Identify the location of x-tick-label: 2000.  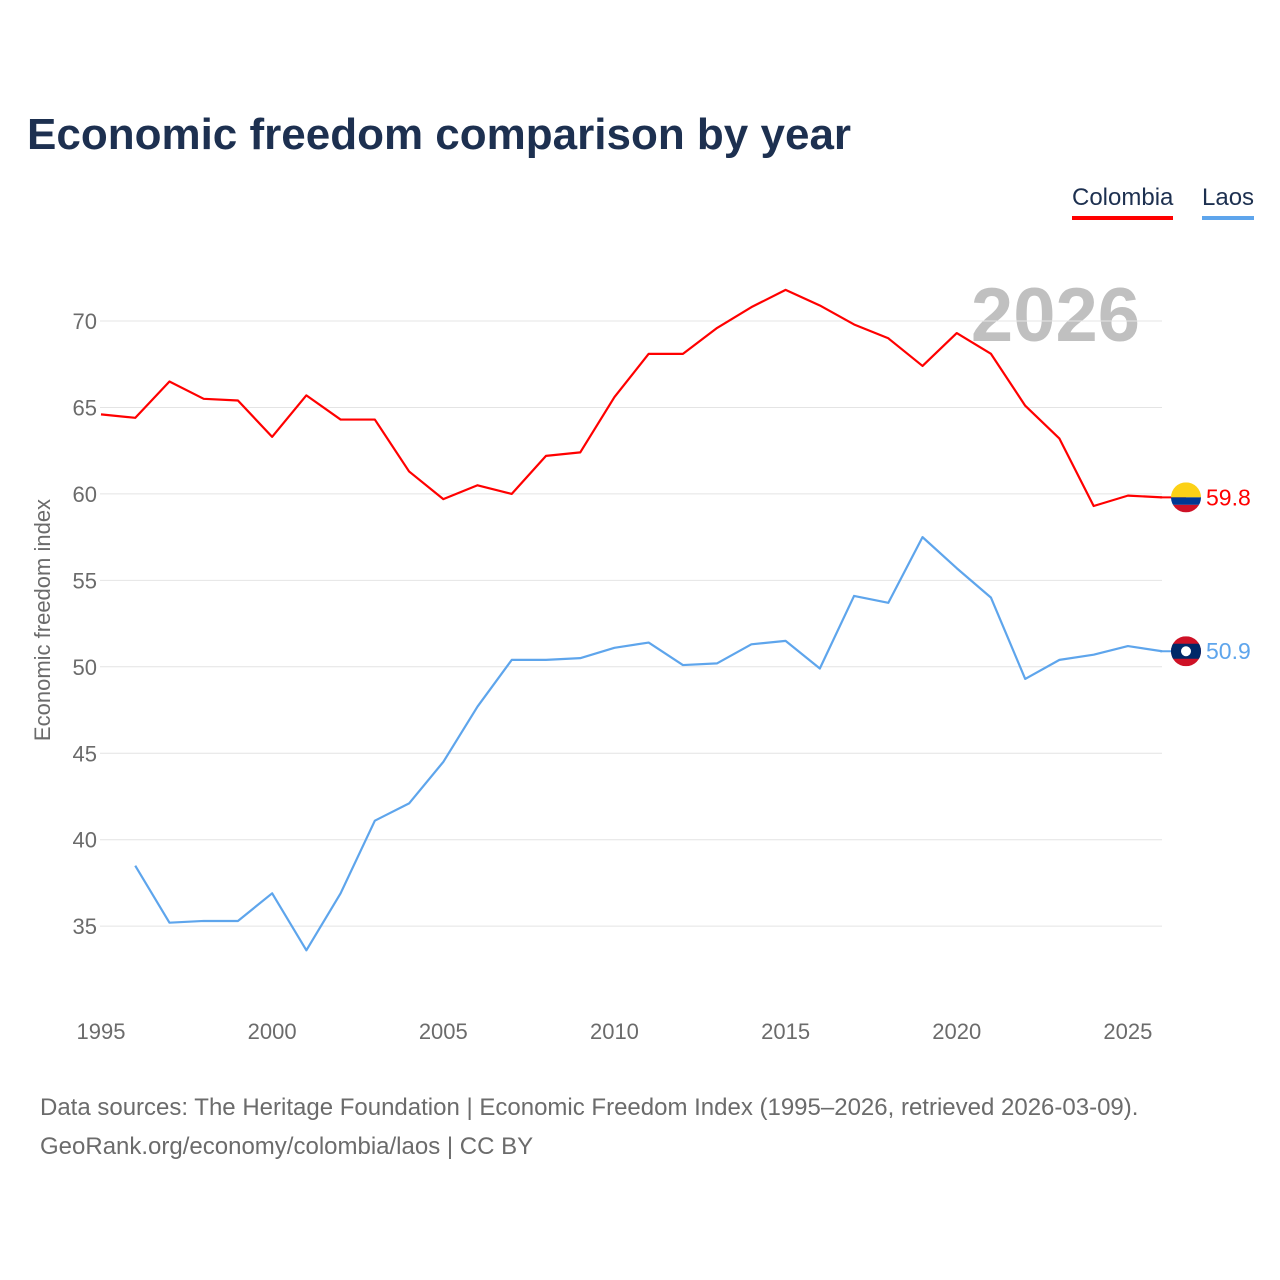
(272, 1031).